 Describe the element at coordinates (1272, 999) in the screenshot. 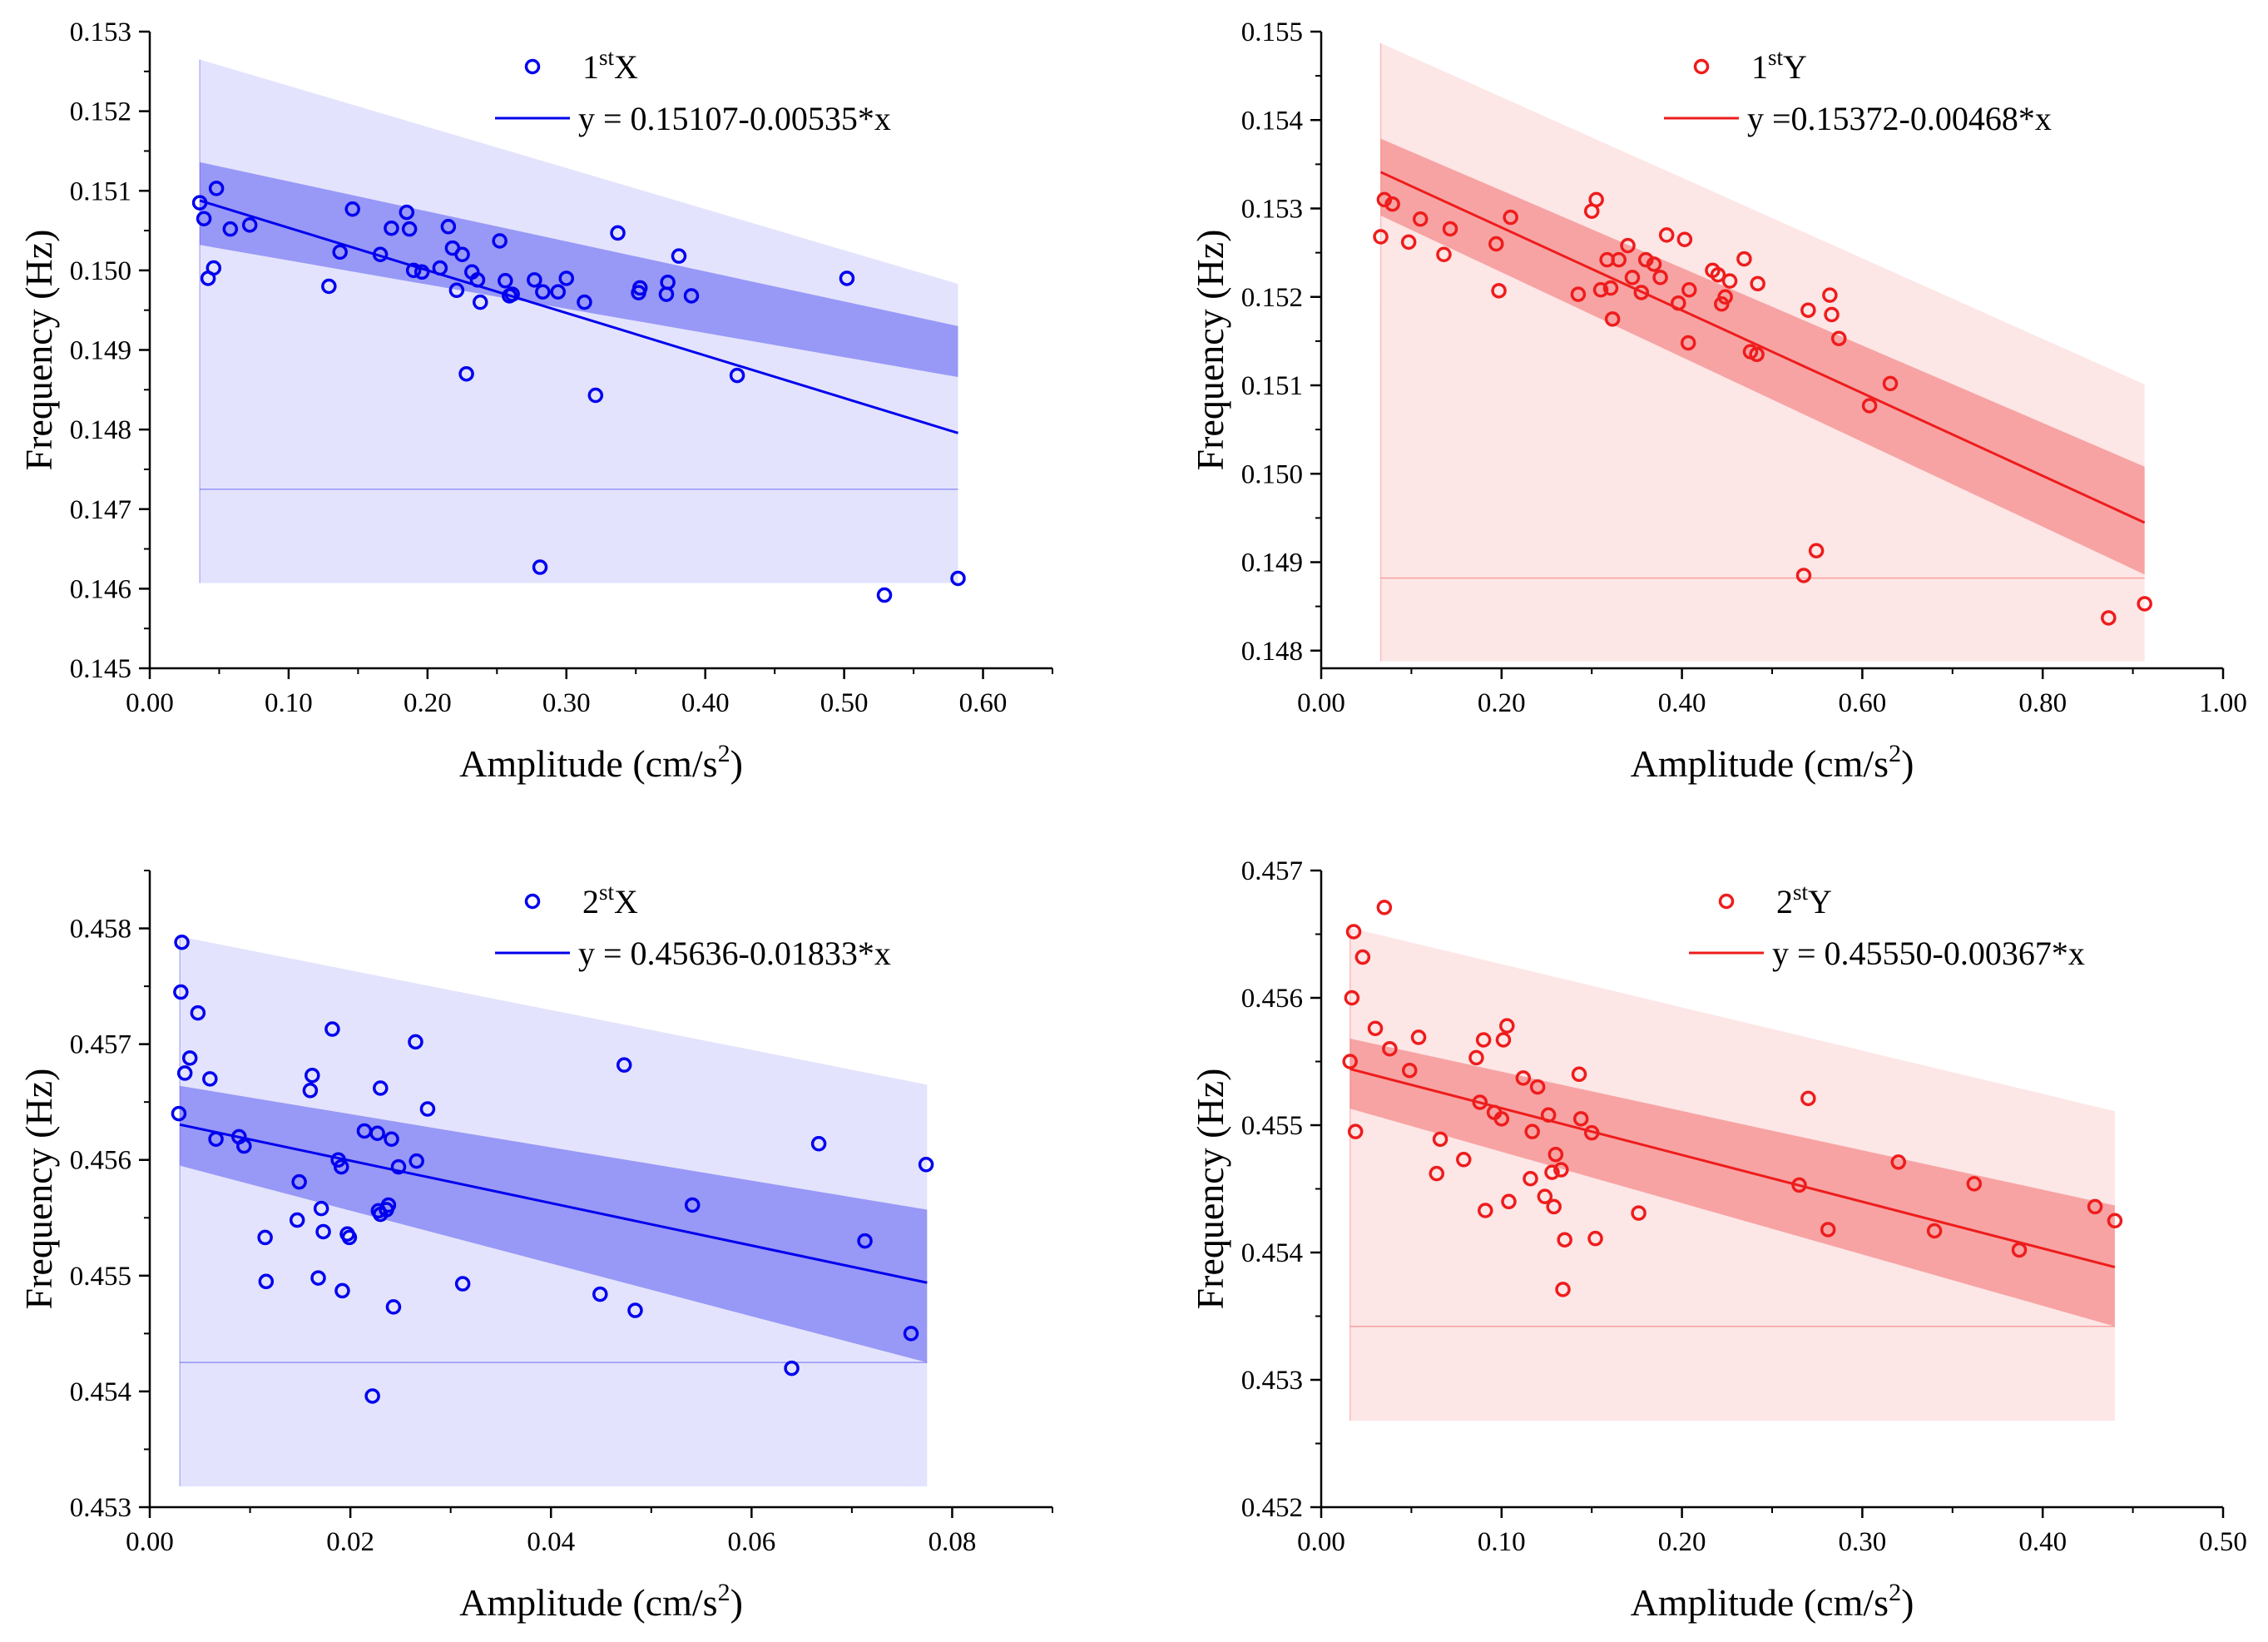

I see `y-tick-label: 0.456` at that location.